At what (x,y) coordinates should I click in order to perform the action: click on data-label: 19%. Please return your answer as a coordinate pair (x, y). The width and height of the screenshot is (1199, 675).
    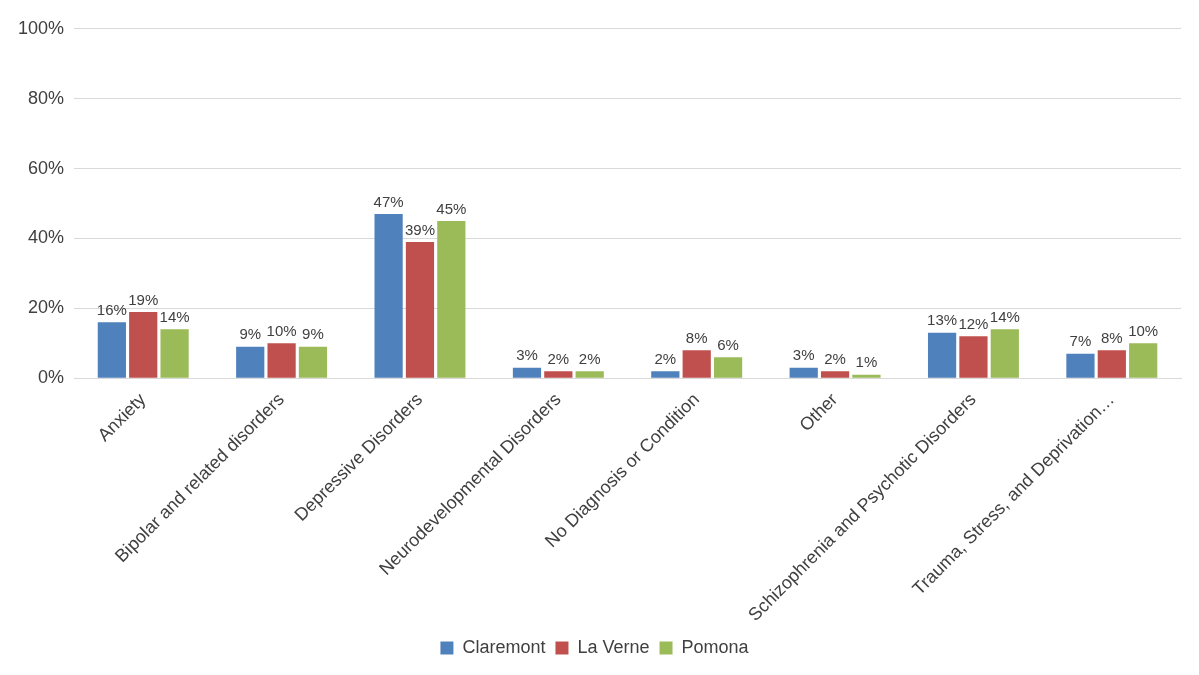
    Looking at the image, I should click on (143, 299).